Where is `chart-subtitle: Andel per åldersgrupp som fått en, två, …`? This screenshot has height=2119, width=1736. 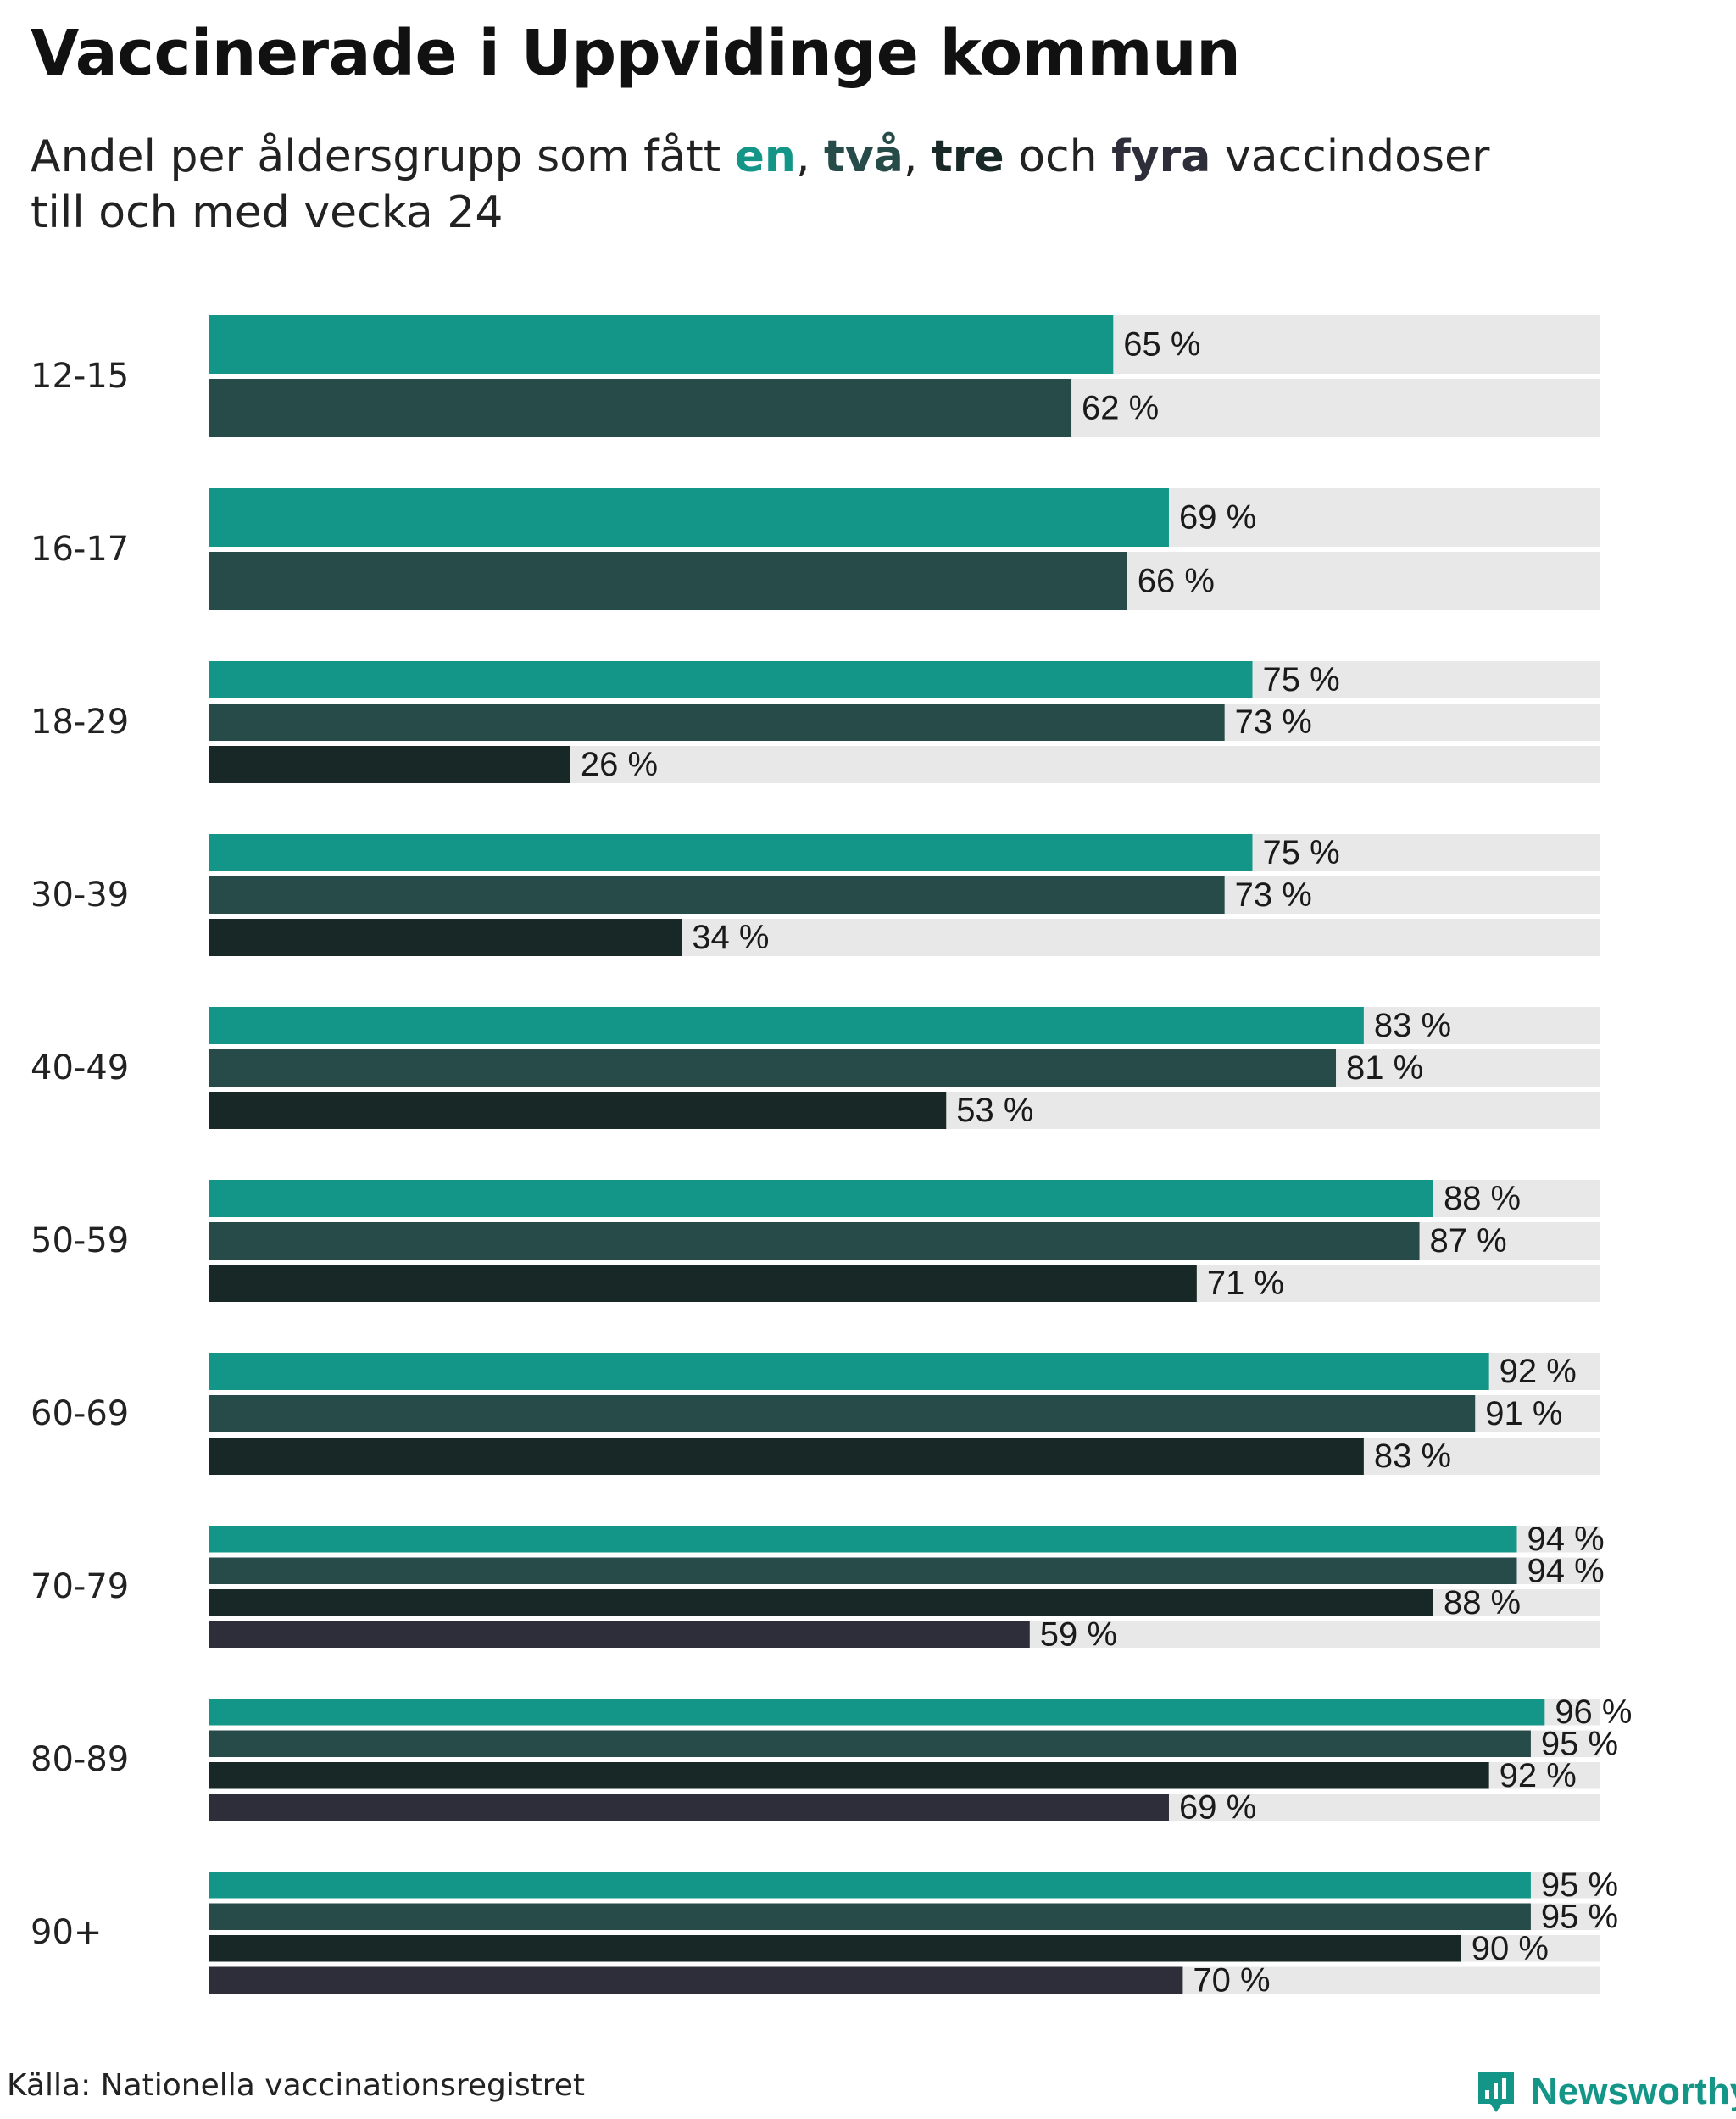
chart-subtitle: Andel per åldersgrupp som fått en, två, … is located at coordinates (836, 185).